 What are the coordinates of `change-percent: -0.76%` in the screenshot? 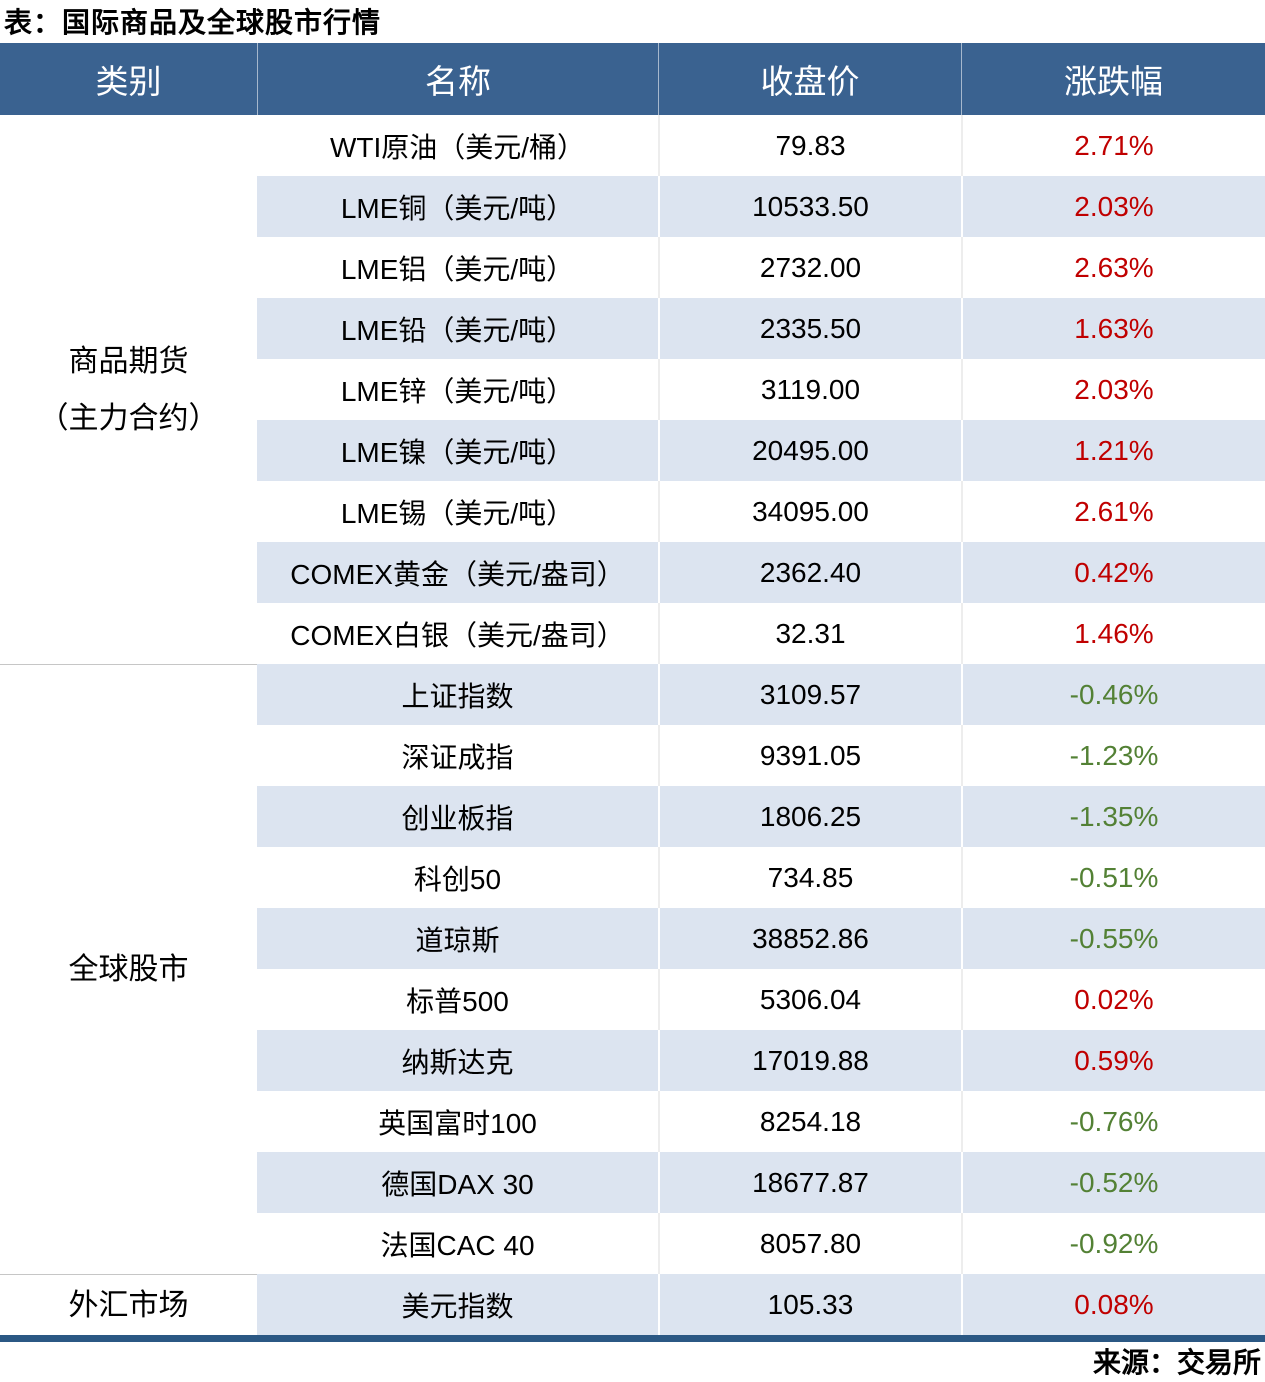 It's located at (1113, 1121).